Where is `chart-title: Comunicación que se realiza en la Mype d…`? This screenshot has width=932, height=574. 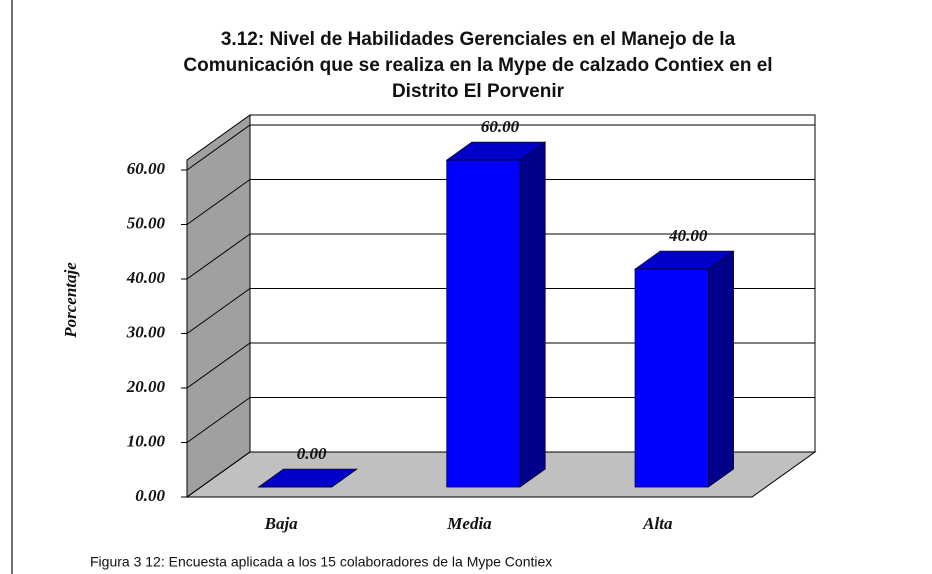
chart-title: Comunicación que se realiza en la Mype d… is located at coordinates (477, 65).